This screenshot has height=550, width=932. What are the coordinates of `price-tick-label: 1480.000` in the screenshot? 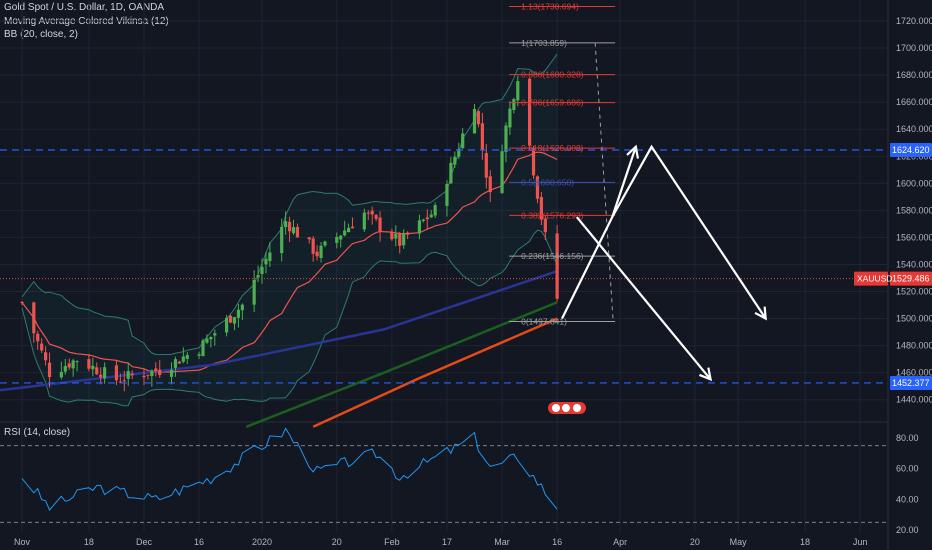 It's located at (914, 346).